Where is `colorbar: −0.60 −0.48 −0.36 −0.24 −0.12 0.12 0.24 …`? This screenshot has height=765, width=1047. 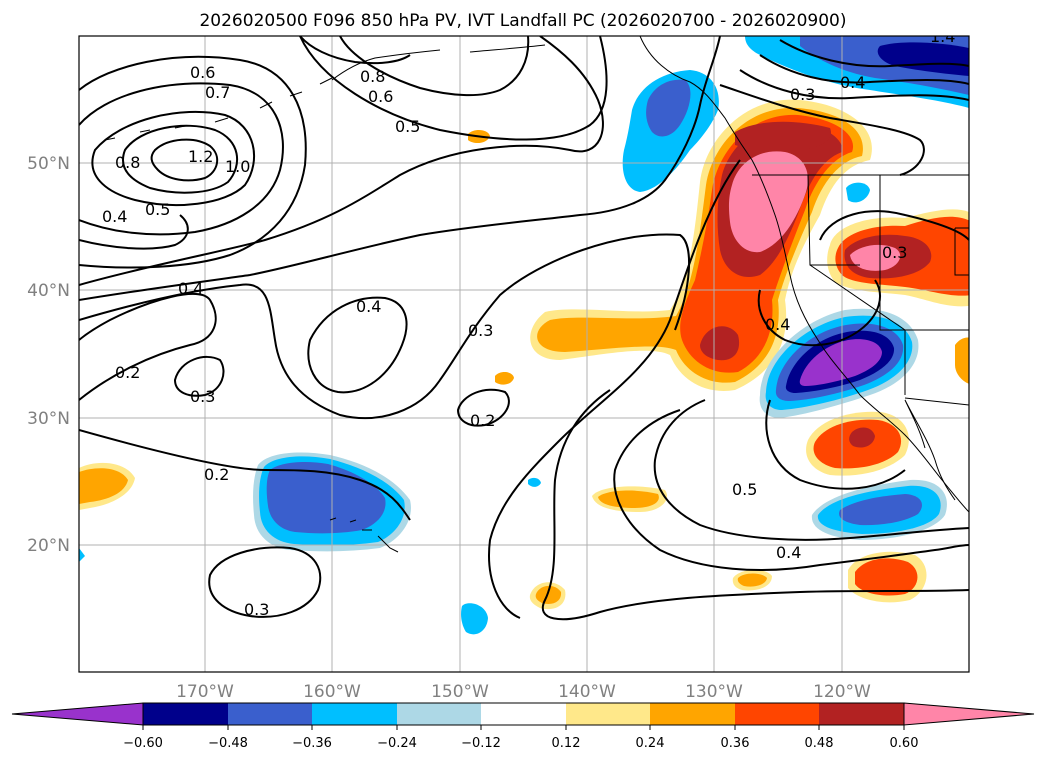 colorbar: −0.60 −0.48 −0.36 −0.24 −0.12 0.12 0.24 … is located at coordinates (523, 726).